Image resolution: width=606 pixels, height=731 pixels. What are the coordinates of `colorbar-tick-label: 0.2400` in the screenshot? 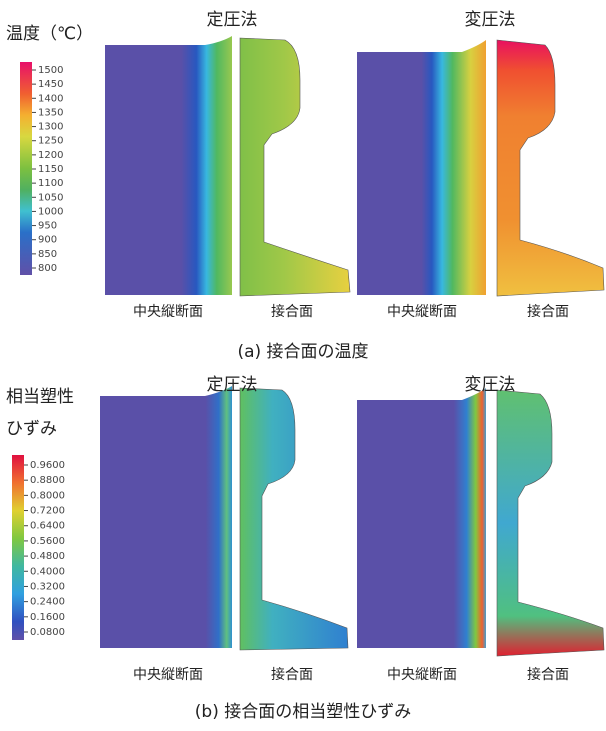 It's located at (47, 602).